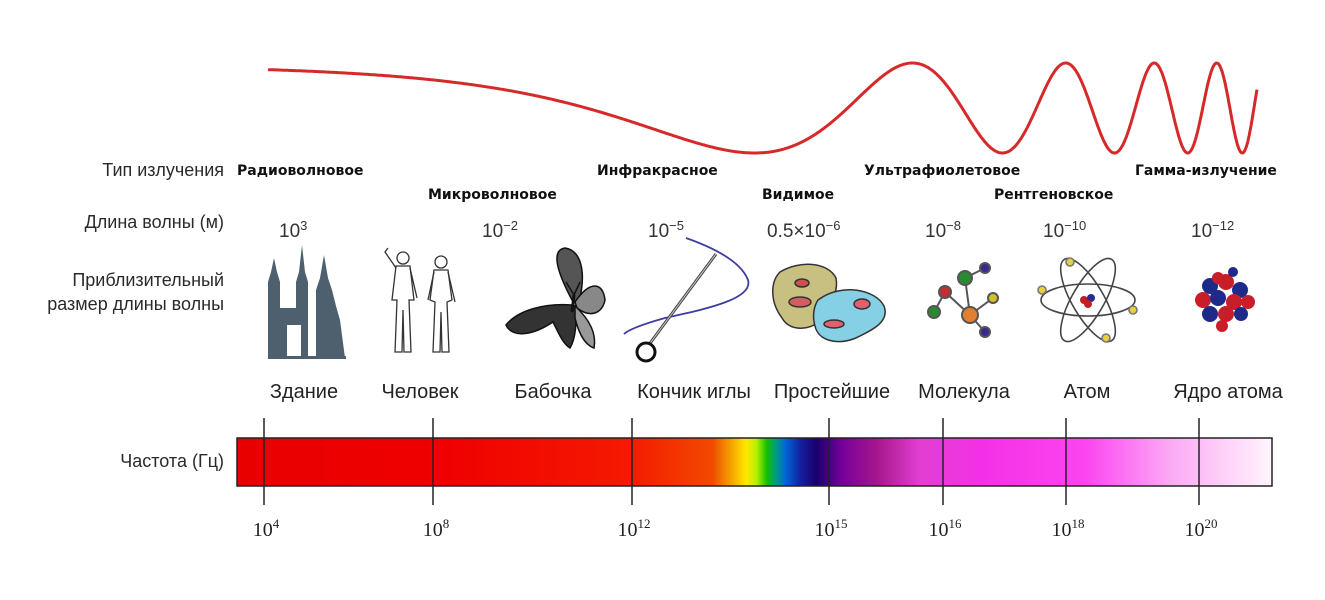 This screenshot has height=600, width=1325. Describe the element at coordinates (943, 230) in the screenshot. I see `wavelength-value: 10−8` at that location.